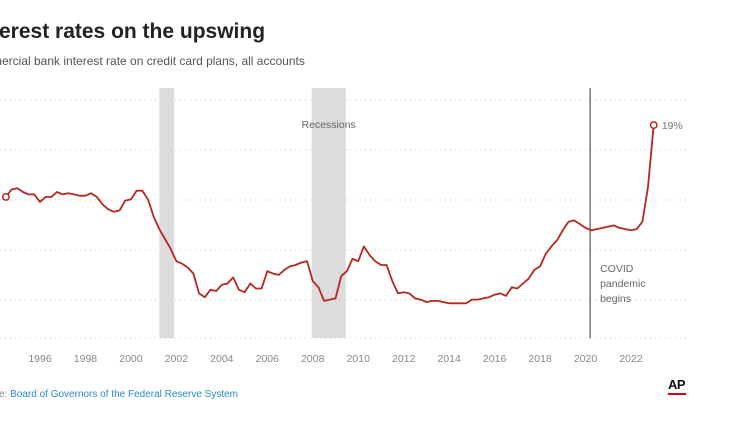 This screenshot has height=426, width=747. I want to click on series-end-point, so click(653, 125).